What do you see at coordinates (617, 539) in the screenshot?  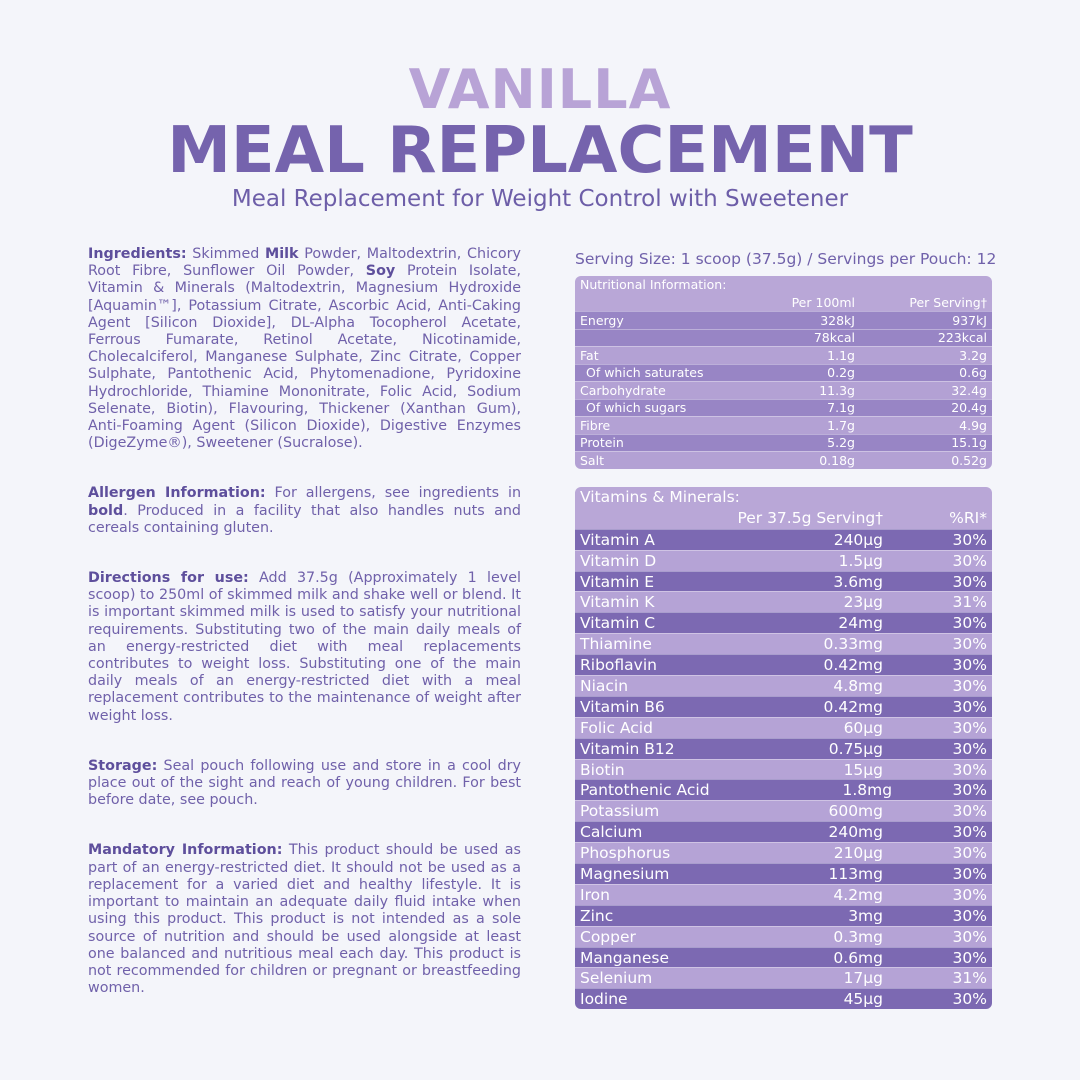 I see `row-label: Vitamin A` at bounding box center [617, 539].